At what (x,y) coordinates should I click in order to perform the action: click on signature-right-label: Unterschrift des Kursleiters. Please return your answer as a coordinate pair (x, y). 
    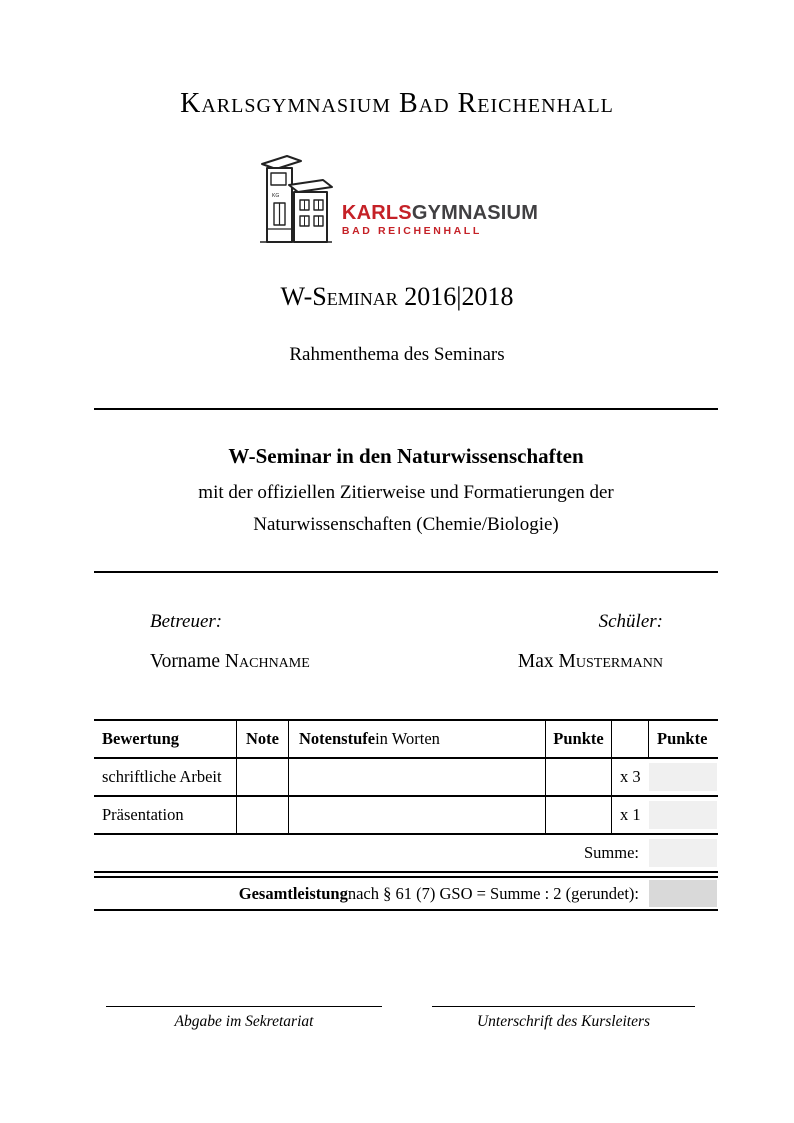
    Looking at the image, I should click on (563, 1018).